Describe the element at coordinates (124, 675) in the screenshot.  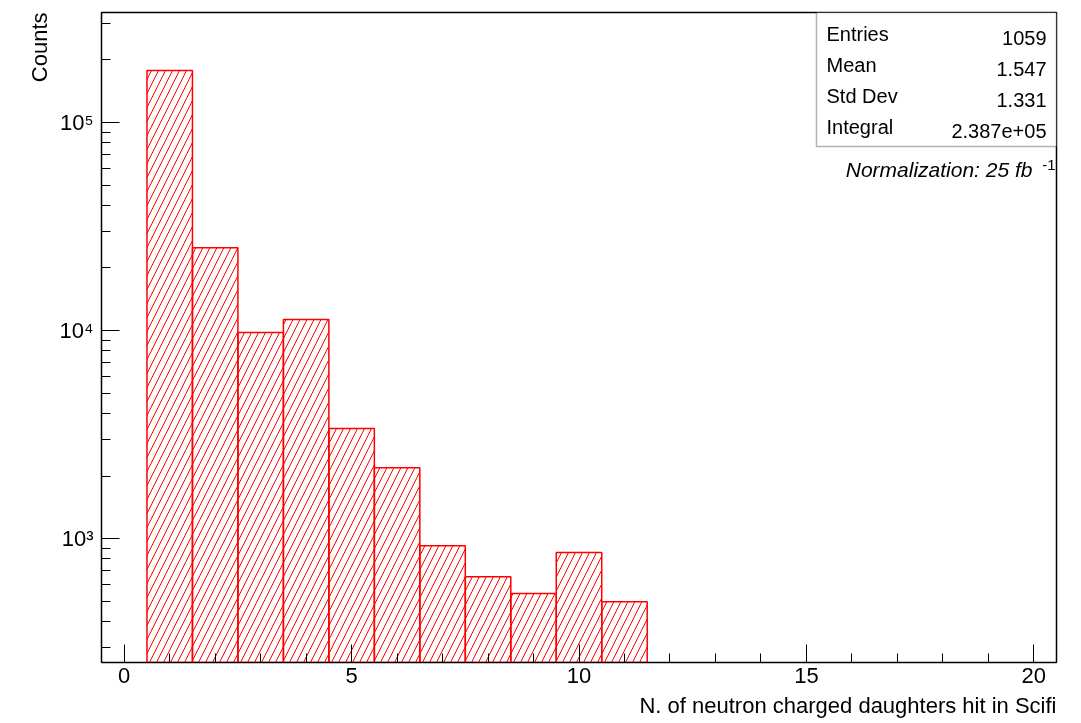
I see `x-tick-label: 0` at that location.